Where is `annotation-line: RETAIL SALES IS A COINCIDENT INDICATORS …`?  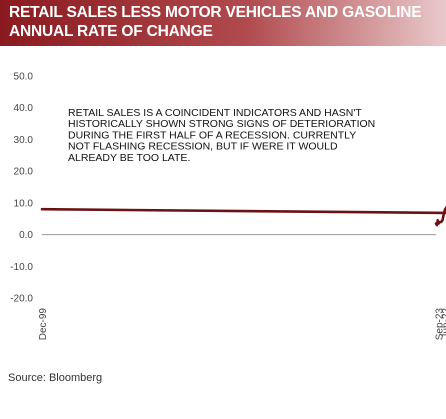
annotation-line: RETAIL SALES IS A COINCIDENT INDICATORS … is located at coordinates (215, 113).